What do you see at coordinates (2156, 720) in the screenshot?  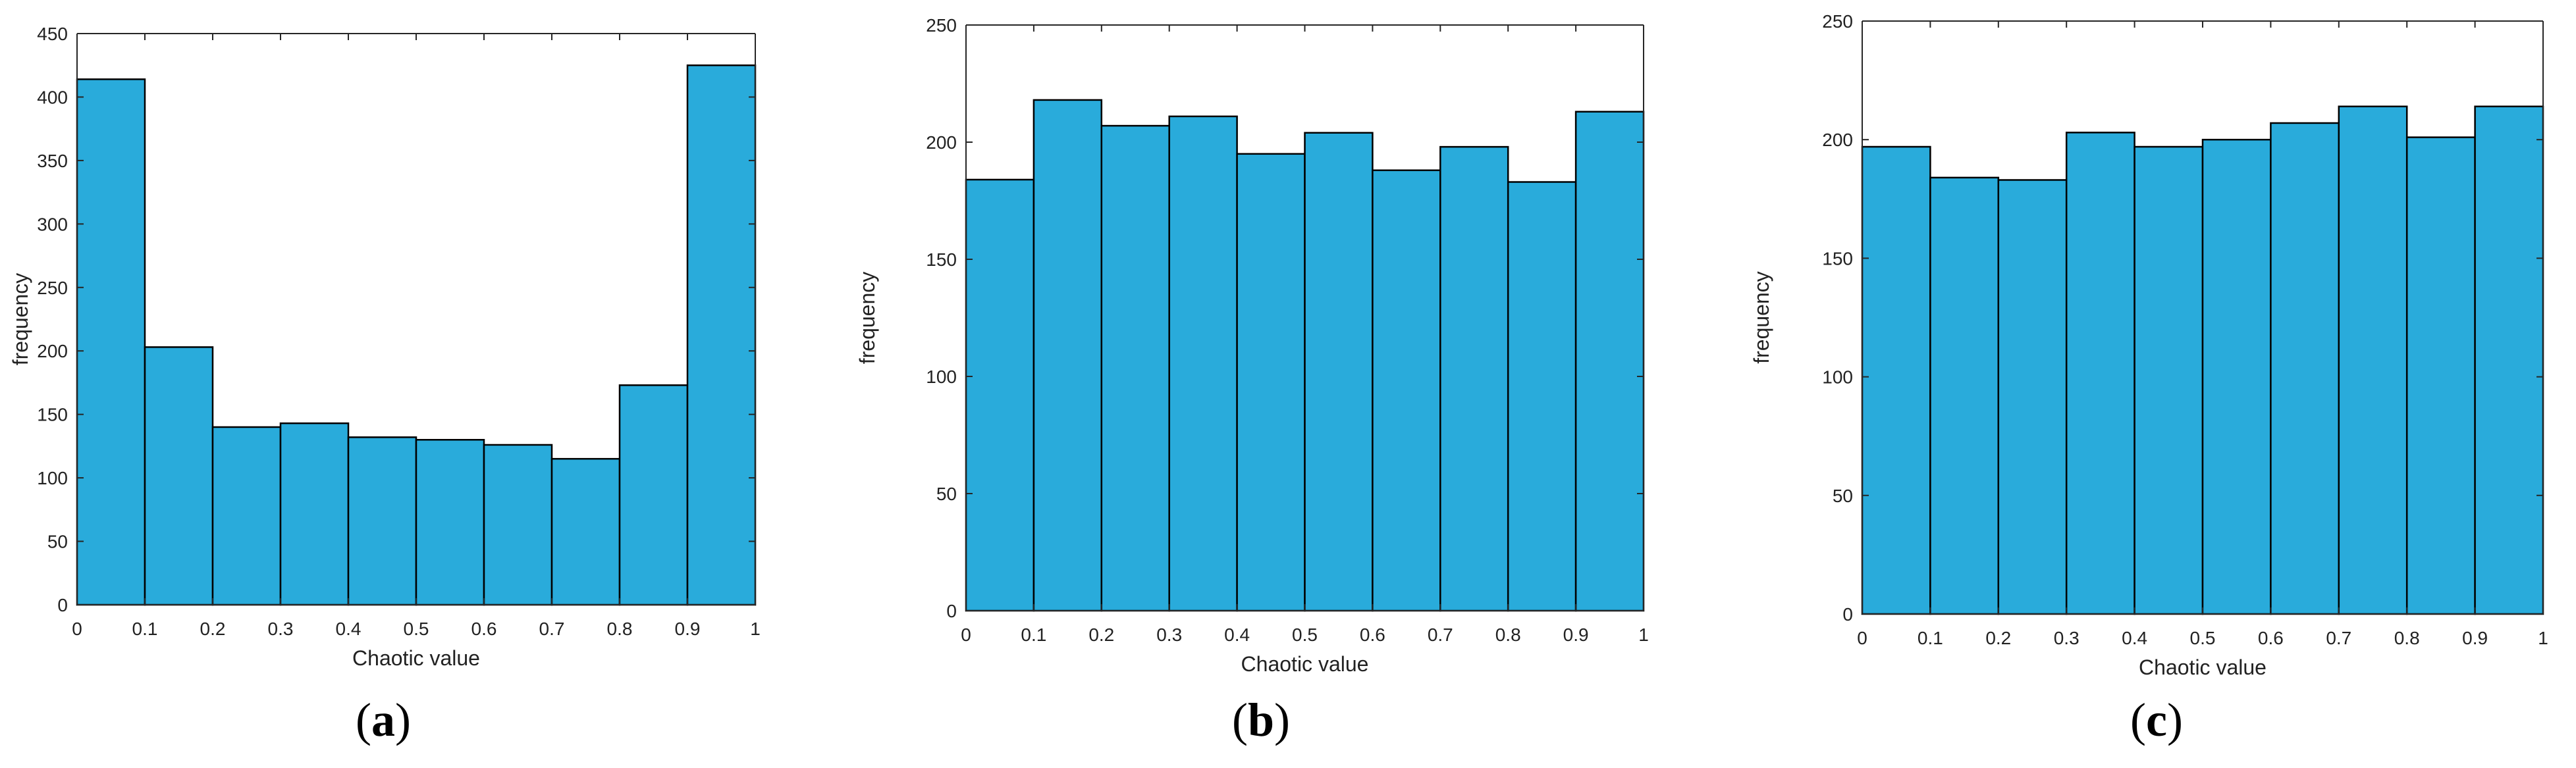 I see `panel-label: (c)` at bounding box center [2156, 720].